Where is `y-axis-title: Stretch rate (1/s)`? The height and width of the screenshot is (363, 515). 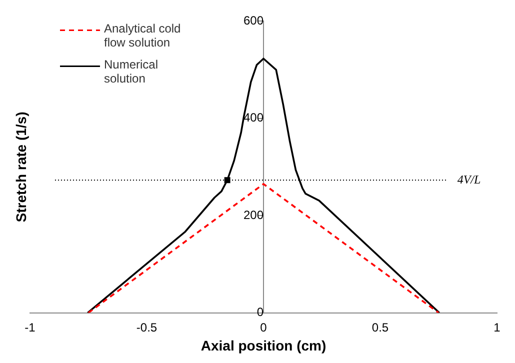
y-axis-title: Stretch rate (1/s) is located at coordinates (20, 167).